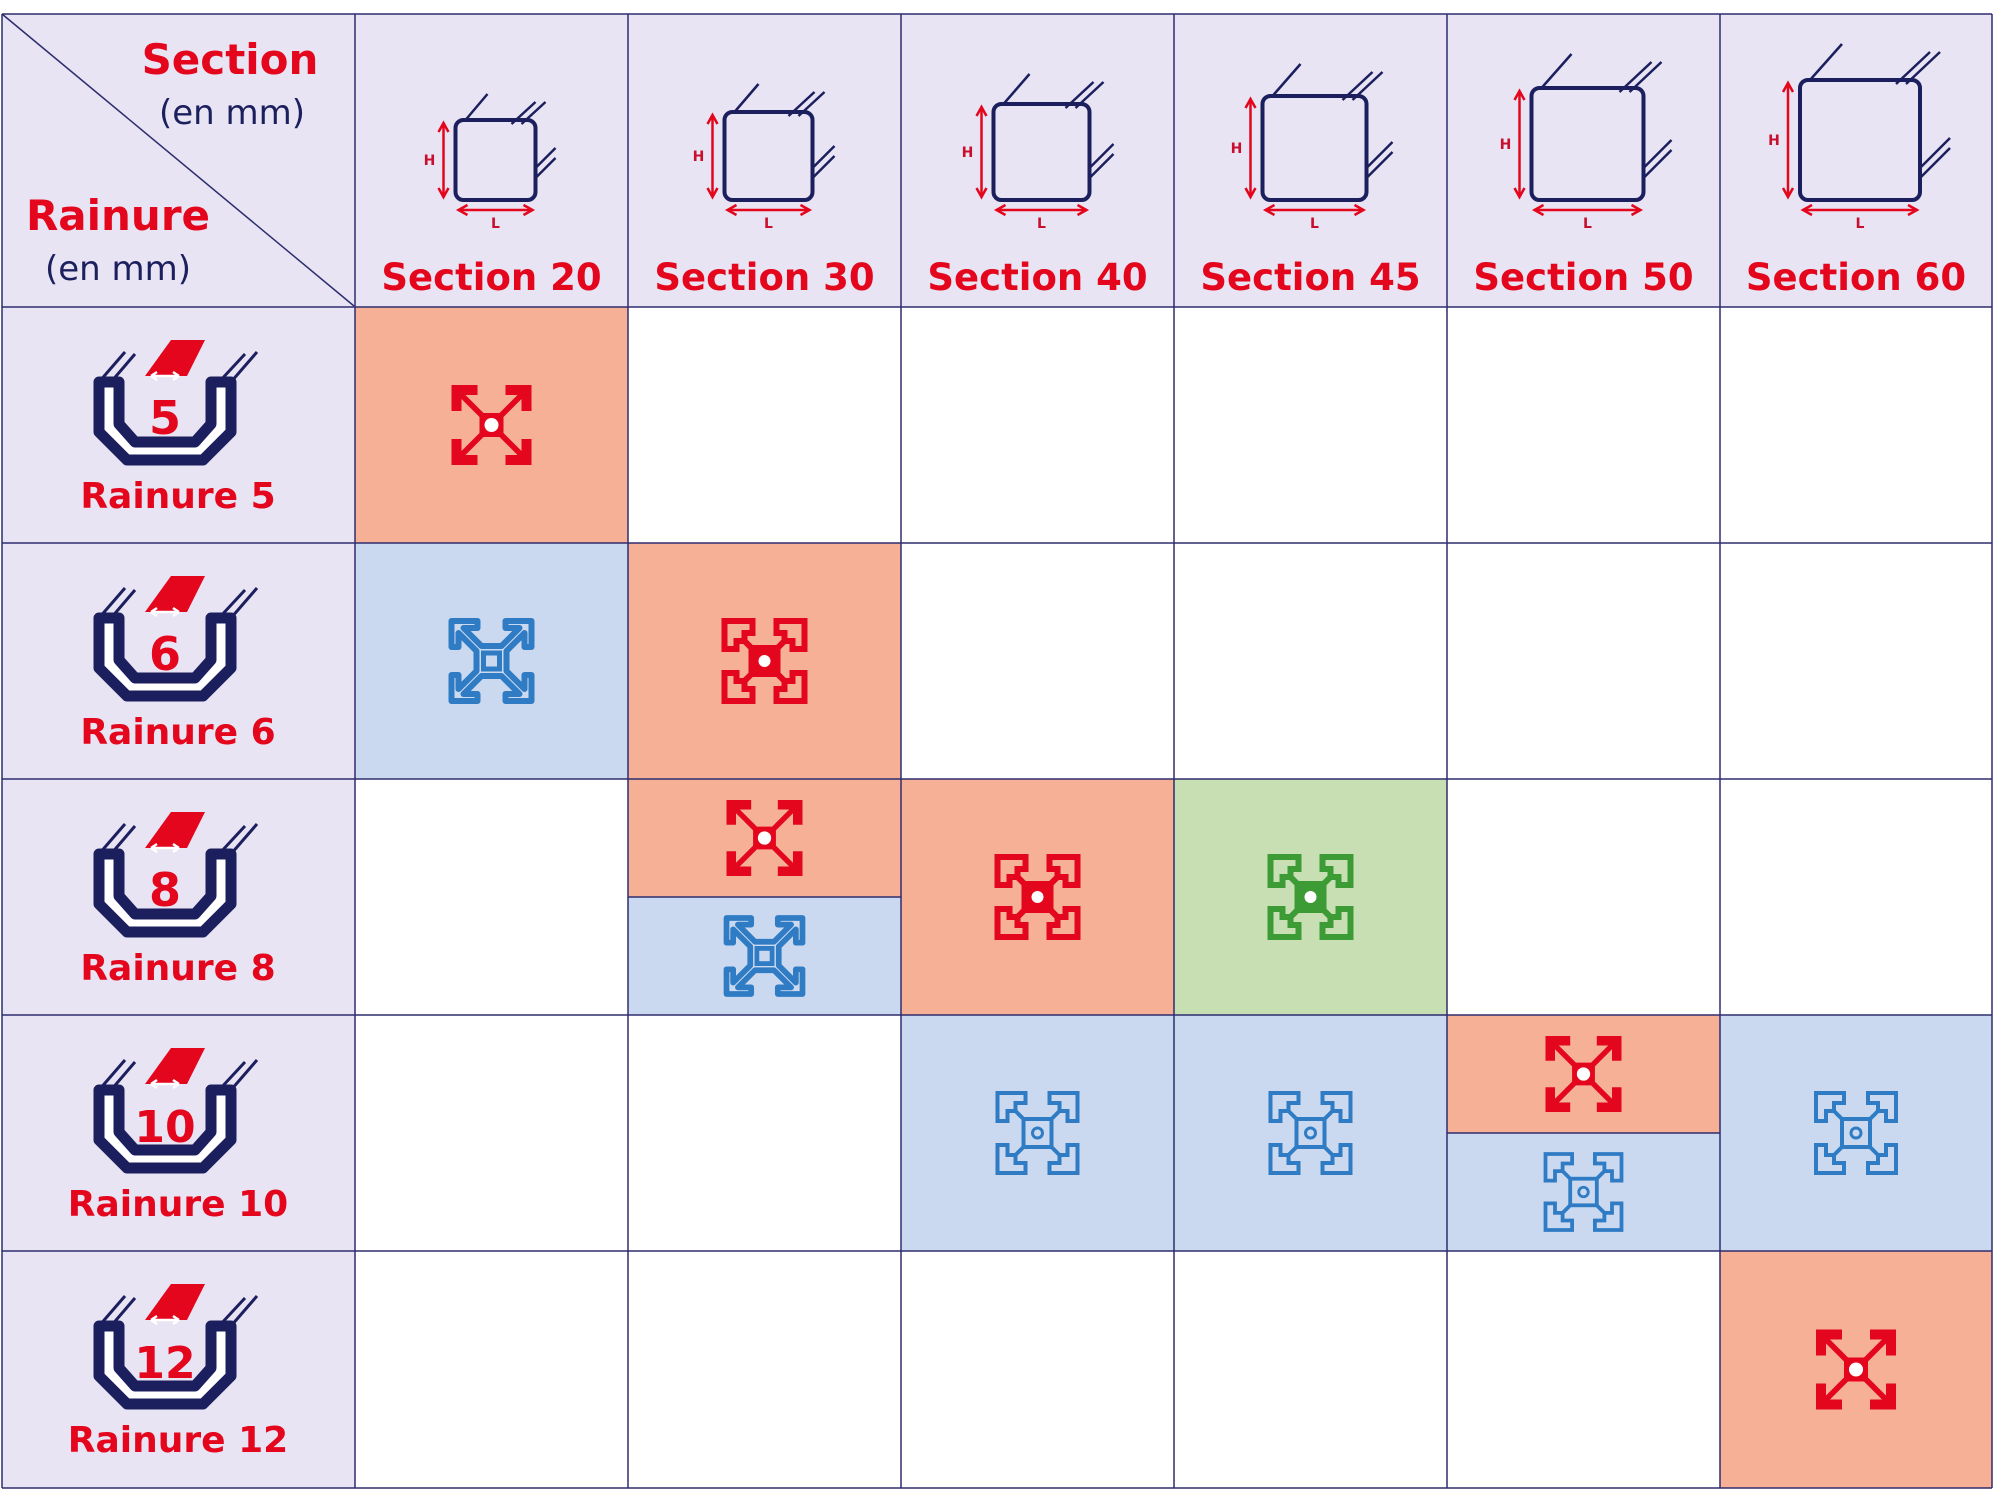 Image resolution: width=1994 pixels, height=1511 pixels. What do you see at coordinates (1037, 277) in the screenshot?
I see `column-label: Section 40` at bounding box center [1037, 277].